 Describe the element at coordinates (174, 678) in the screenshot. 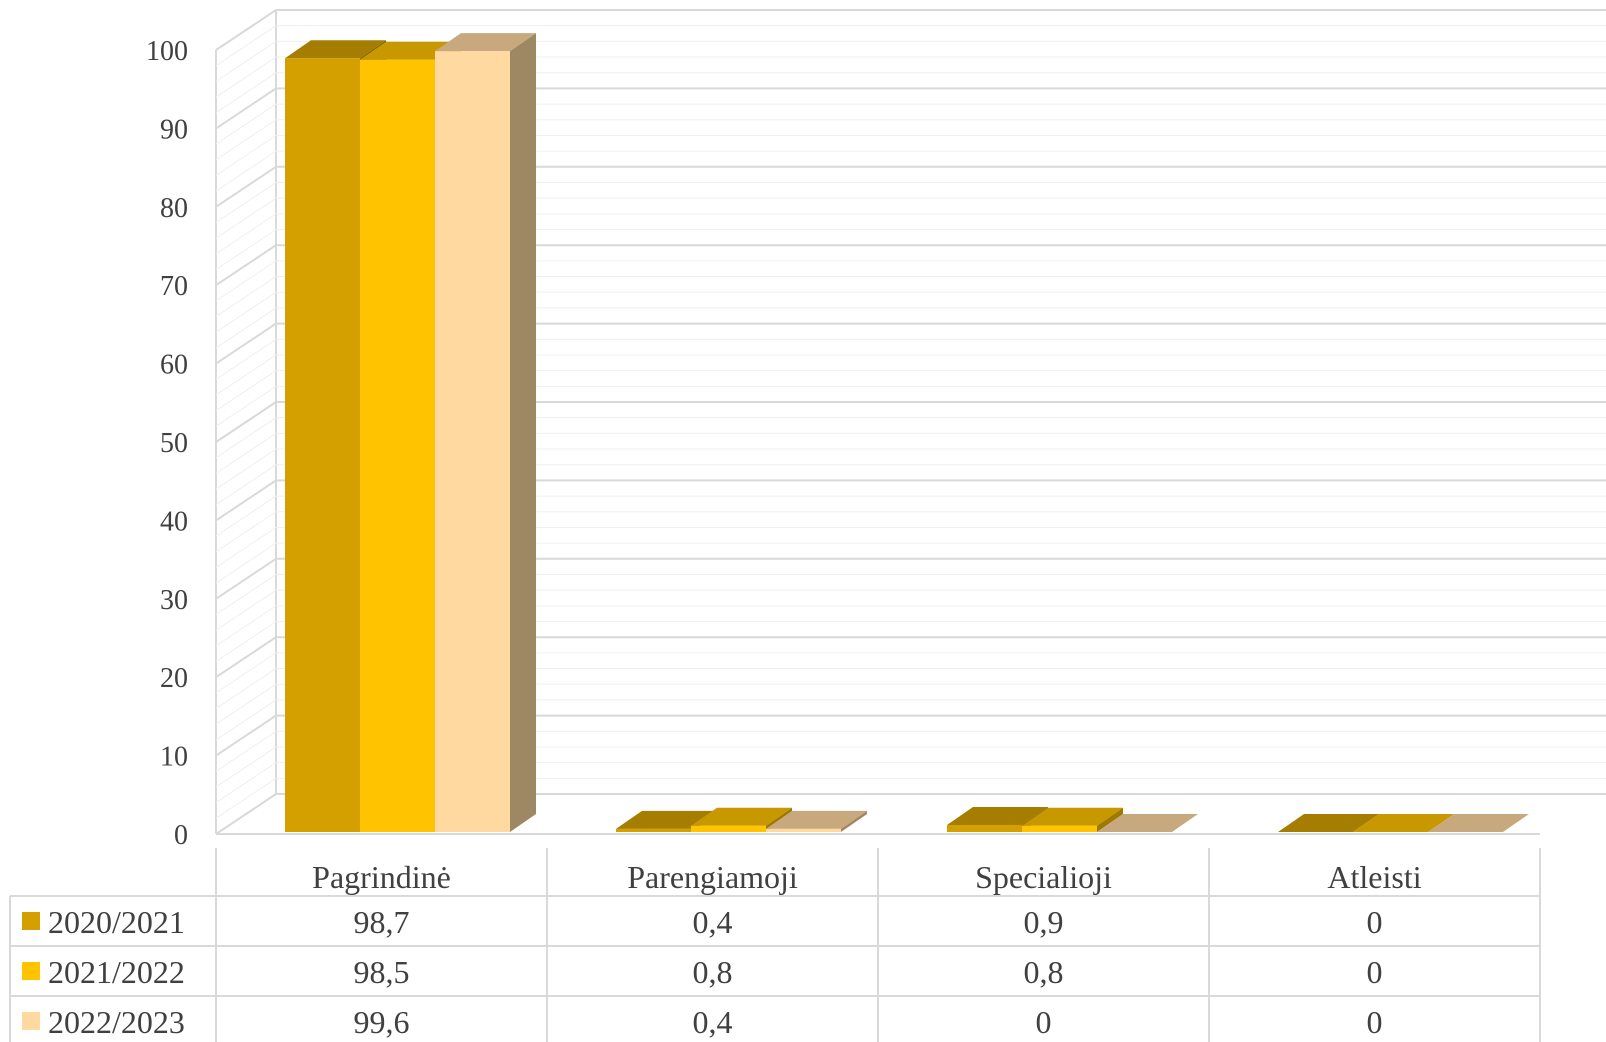

I see `y-tick-label: 20` at that location.